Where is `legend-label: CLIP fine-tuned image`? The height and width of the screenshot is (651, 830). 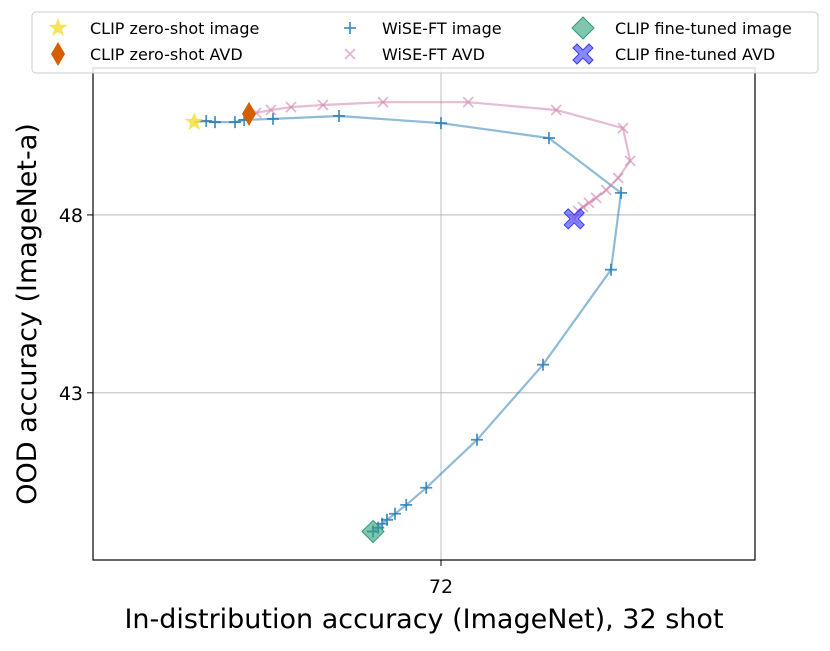
legend-label: CLIP fine-tuned image is located at coordinates (703, 28).